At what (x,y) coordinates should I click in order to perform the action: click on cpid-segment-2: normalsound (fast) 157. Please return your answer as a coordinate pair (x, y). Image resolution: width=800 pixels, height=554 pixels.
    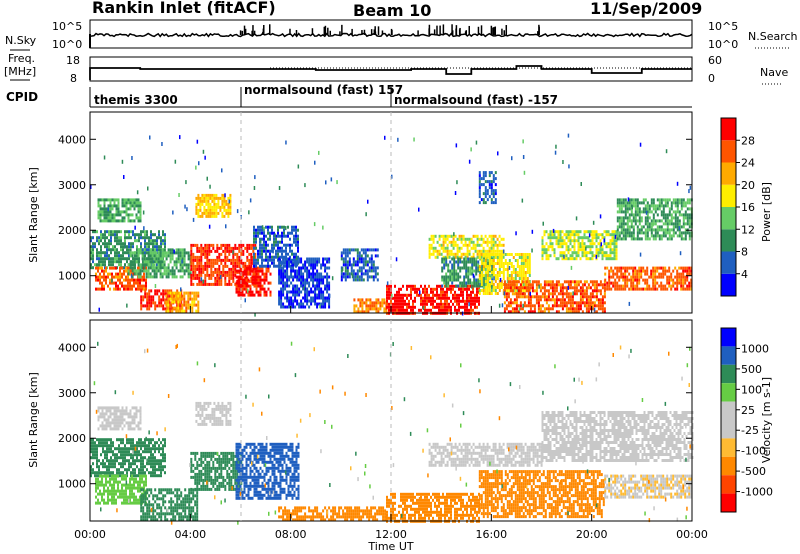
    Looking at the image, I should click on (323, 90).